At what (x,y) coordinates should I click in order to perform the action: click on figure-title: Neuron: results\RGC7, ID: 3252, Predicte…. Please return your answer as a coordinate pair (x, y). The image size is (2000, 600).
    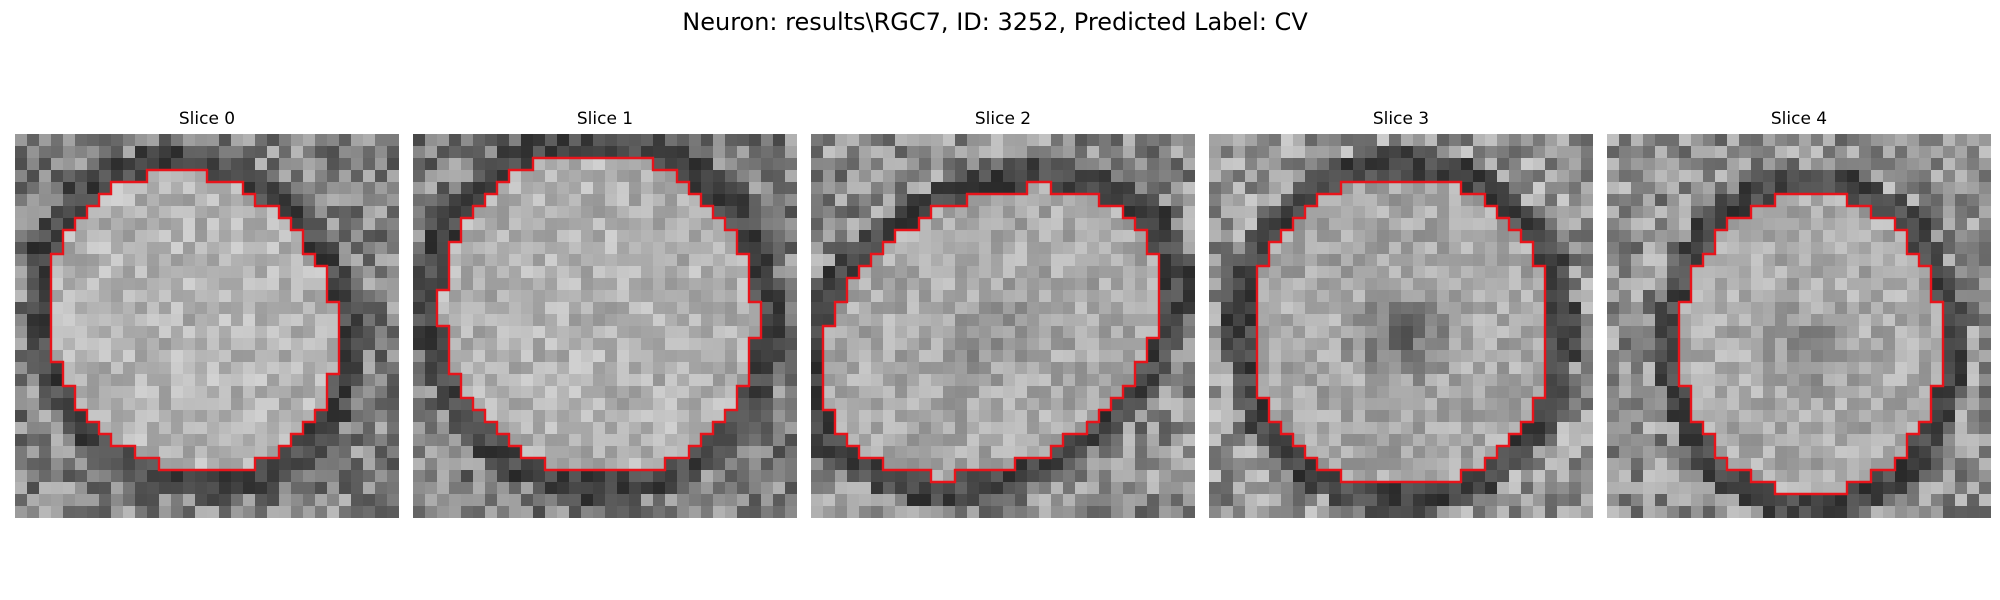
    Looking at the image, I should click on (995, 22).